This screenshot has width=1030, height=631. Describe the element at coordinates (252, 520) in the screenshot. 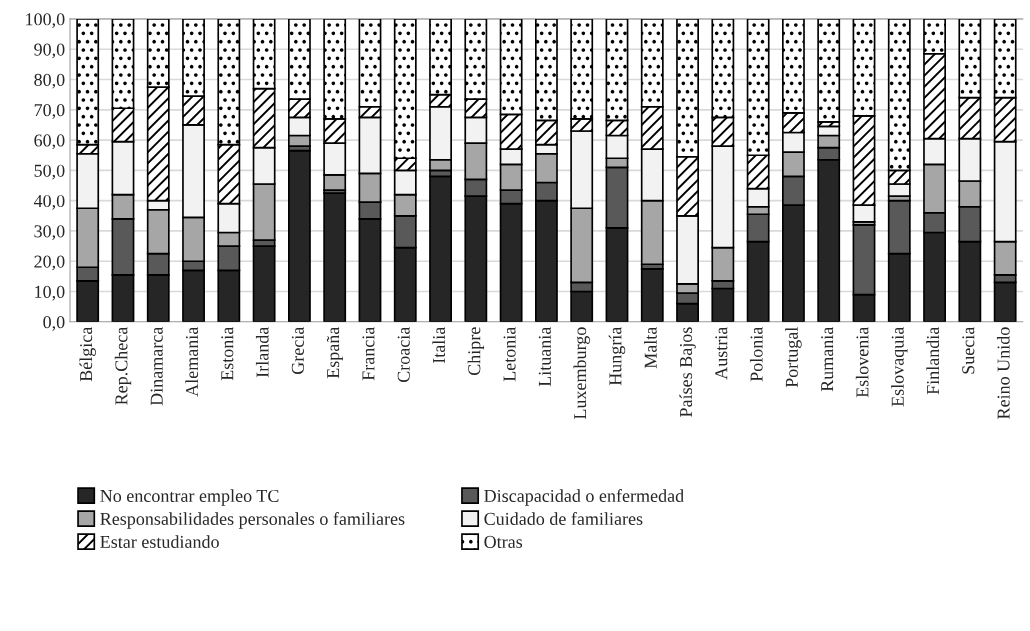

I see `legend-label: Responsabilidades personales o familiares` at that location.